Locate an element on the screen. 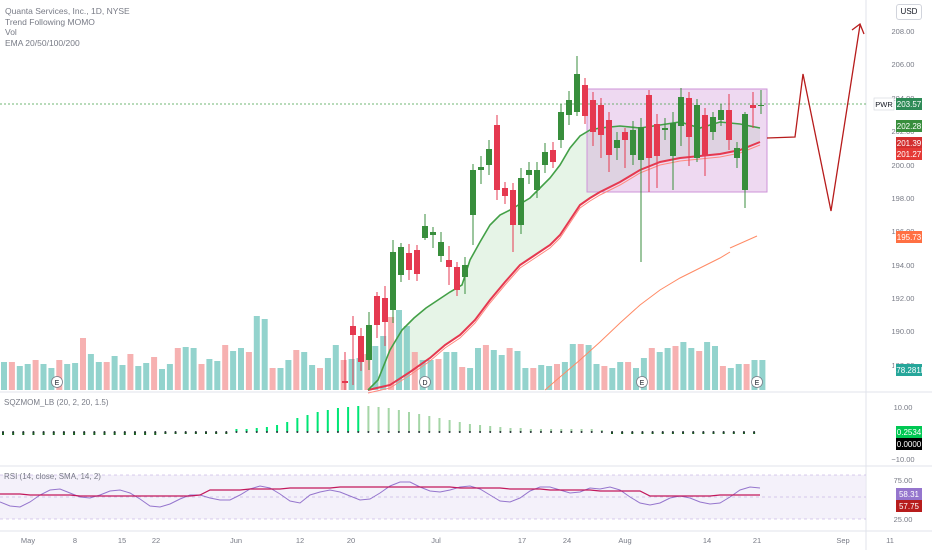  time-tick-label: 8 is located at coordinates (75, 540).